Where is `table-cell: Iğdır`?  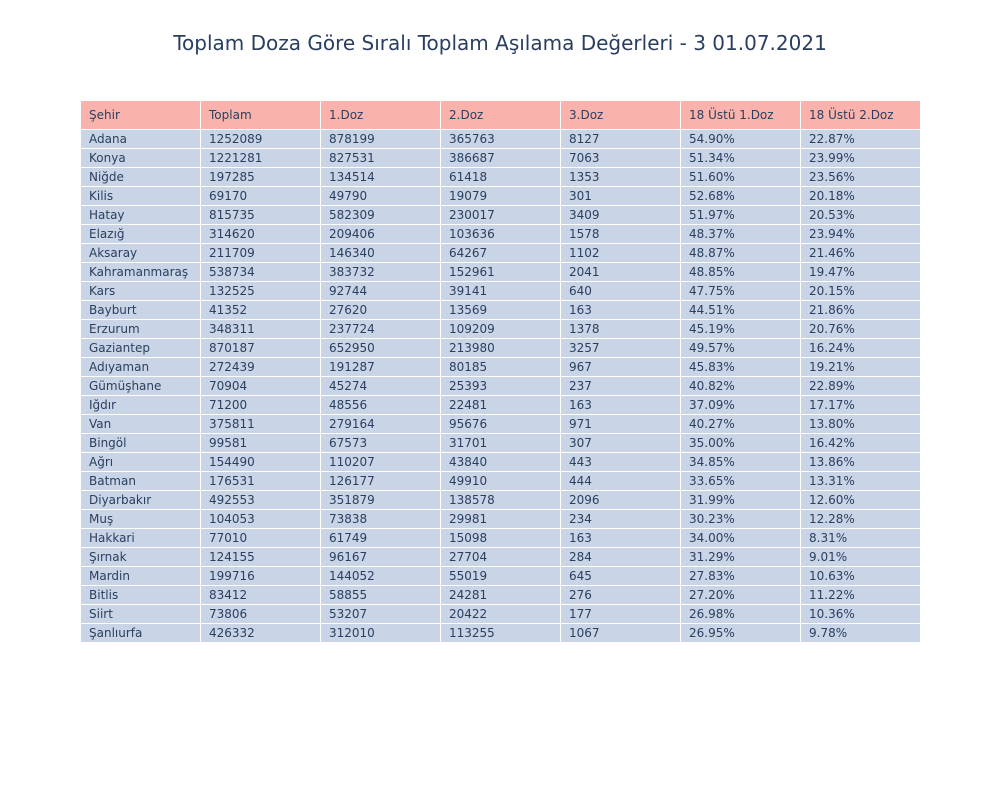 table-cell: Iğdır is located at coordinates (140, 405).